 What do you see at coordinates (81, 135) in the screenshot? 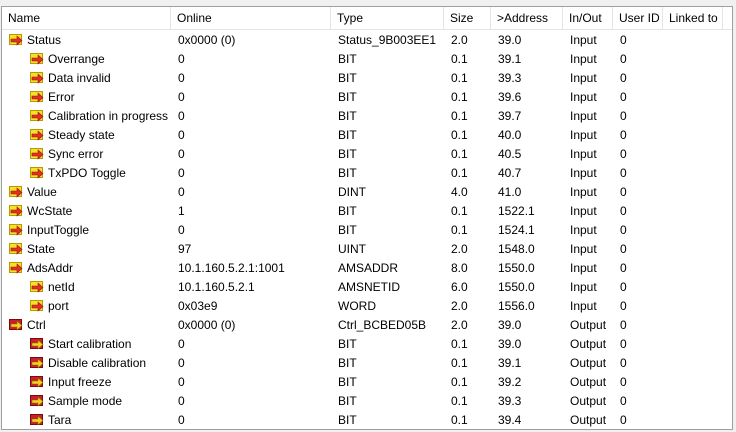
I see `cell-name: Steady state` at bounding box center [81, 135].